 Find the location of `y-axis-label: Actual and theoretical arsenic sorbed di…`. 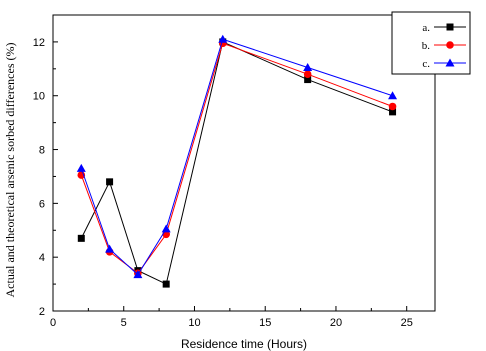

y-axis-label: Actual and theoretical arsenic sorbed di… is located at coordinates (10, 170).